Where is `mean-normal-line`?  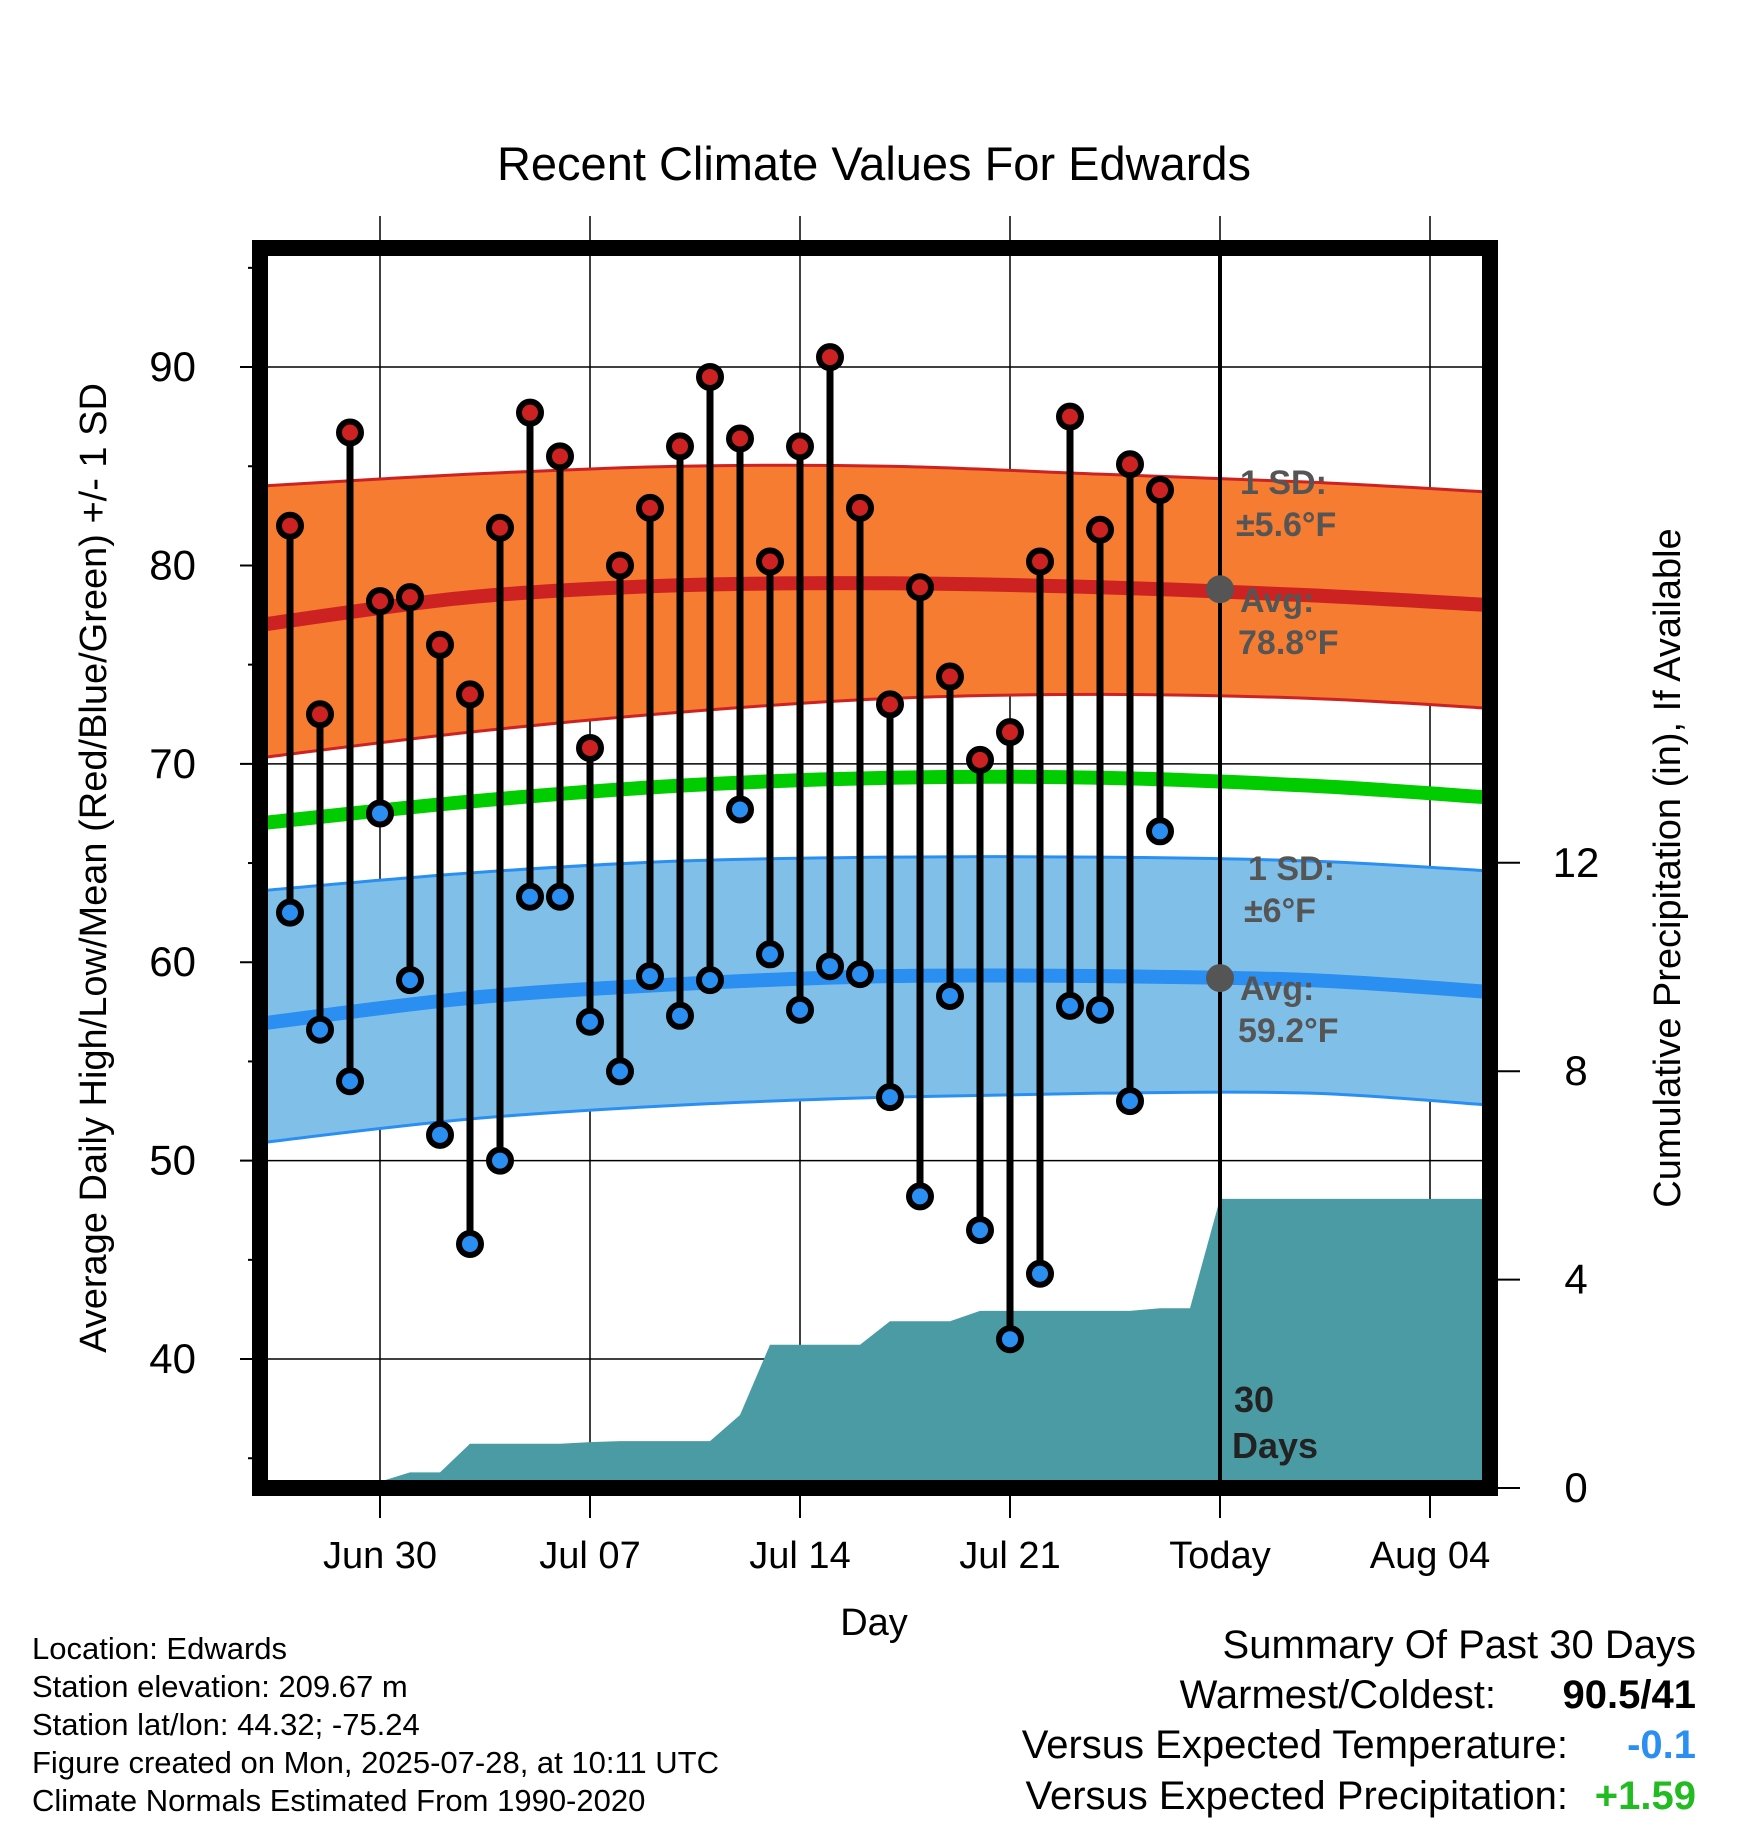
mean-normal-line is located at coordinates (875, 800).